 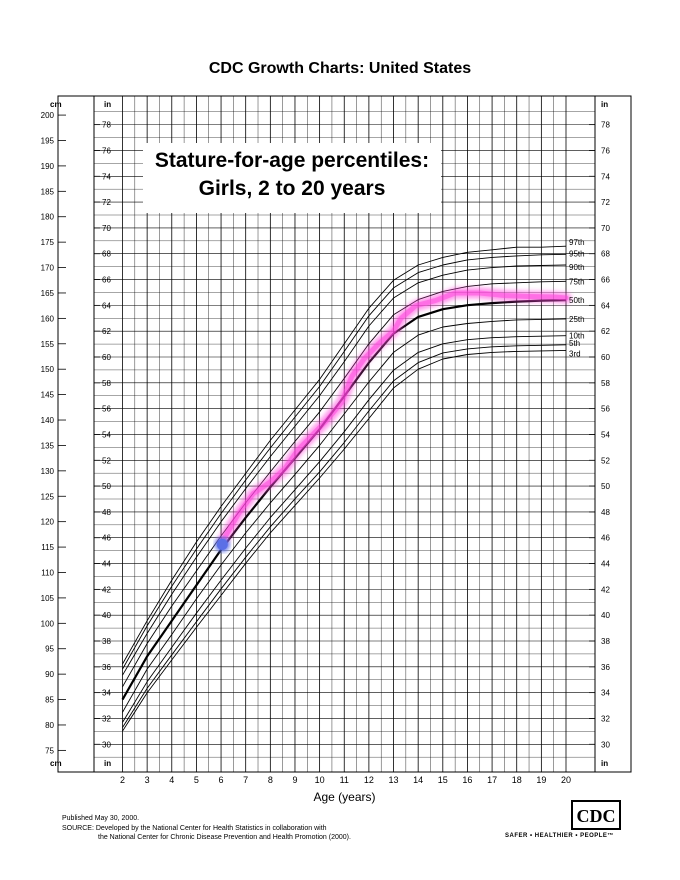 What do you see at coordinates (107, 763) in the screenshot?
I see `in-unit-label-bottom-left: in` at bounding box center [107, 763].